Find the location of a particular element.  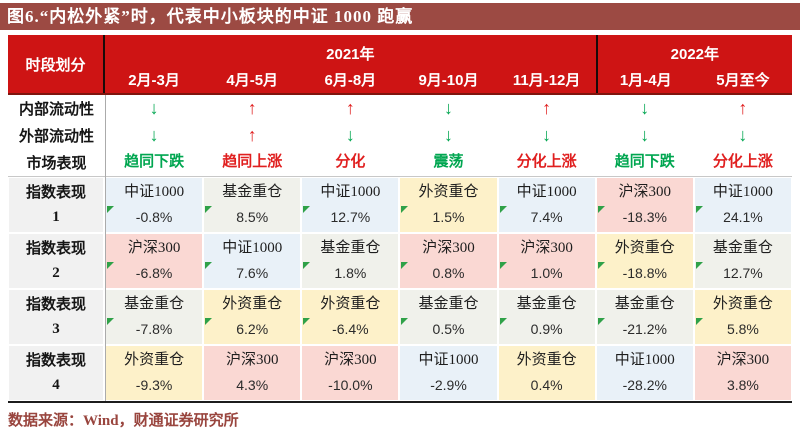

index-value: -9.3% is located at coordinates (154, 385).